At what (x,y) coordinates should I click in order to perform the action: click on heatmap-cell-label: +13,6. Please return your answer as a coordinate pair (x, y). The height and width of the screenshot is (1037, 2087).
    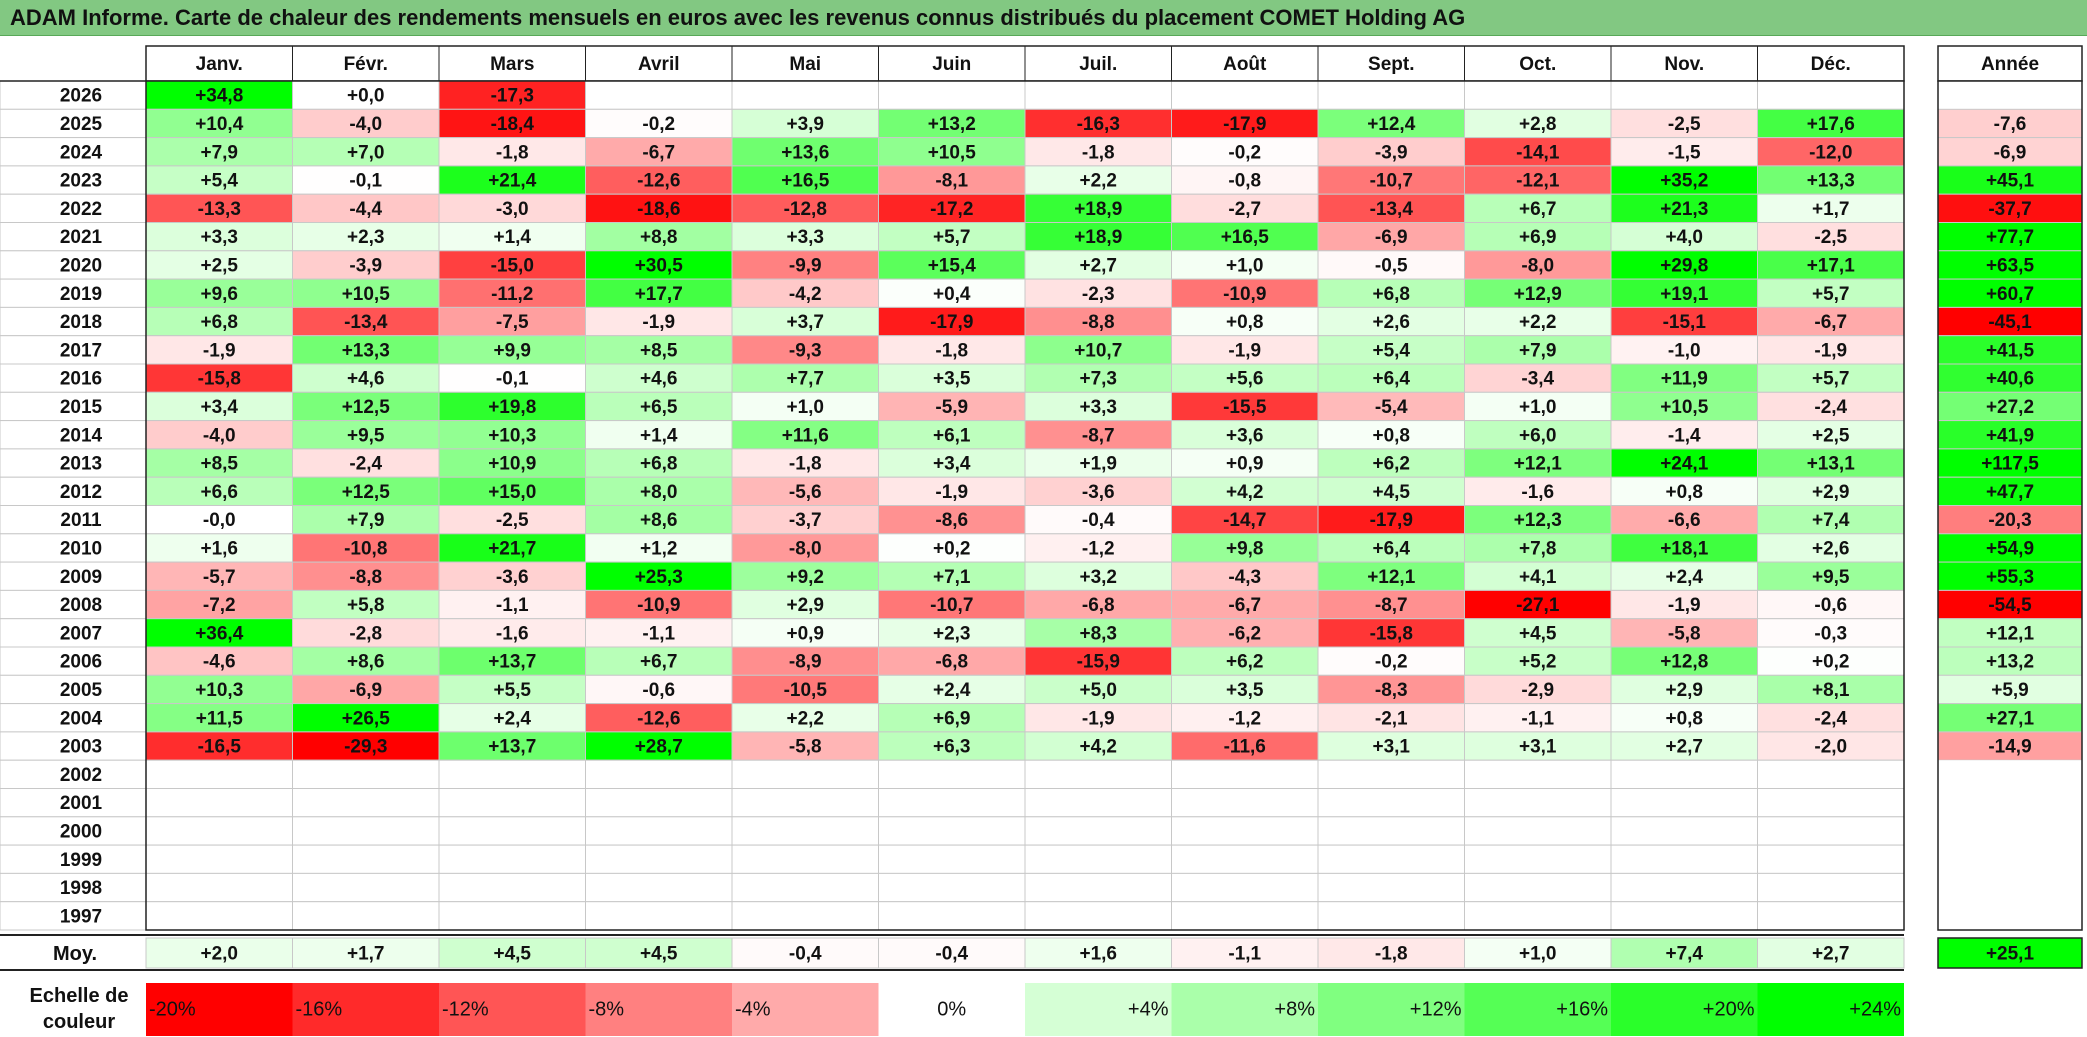
    Looking at the image, I should click on (805, 152).